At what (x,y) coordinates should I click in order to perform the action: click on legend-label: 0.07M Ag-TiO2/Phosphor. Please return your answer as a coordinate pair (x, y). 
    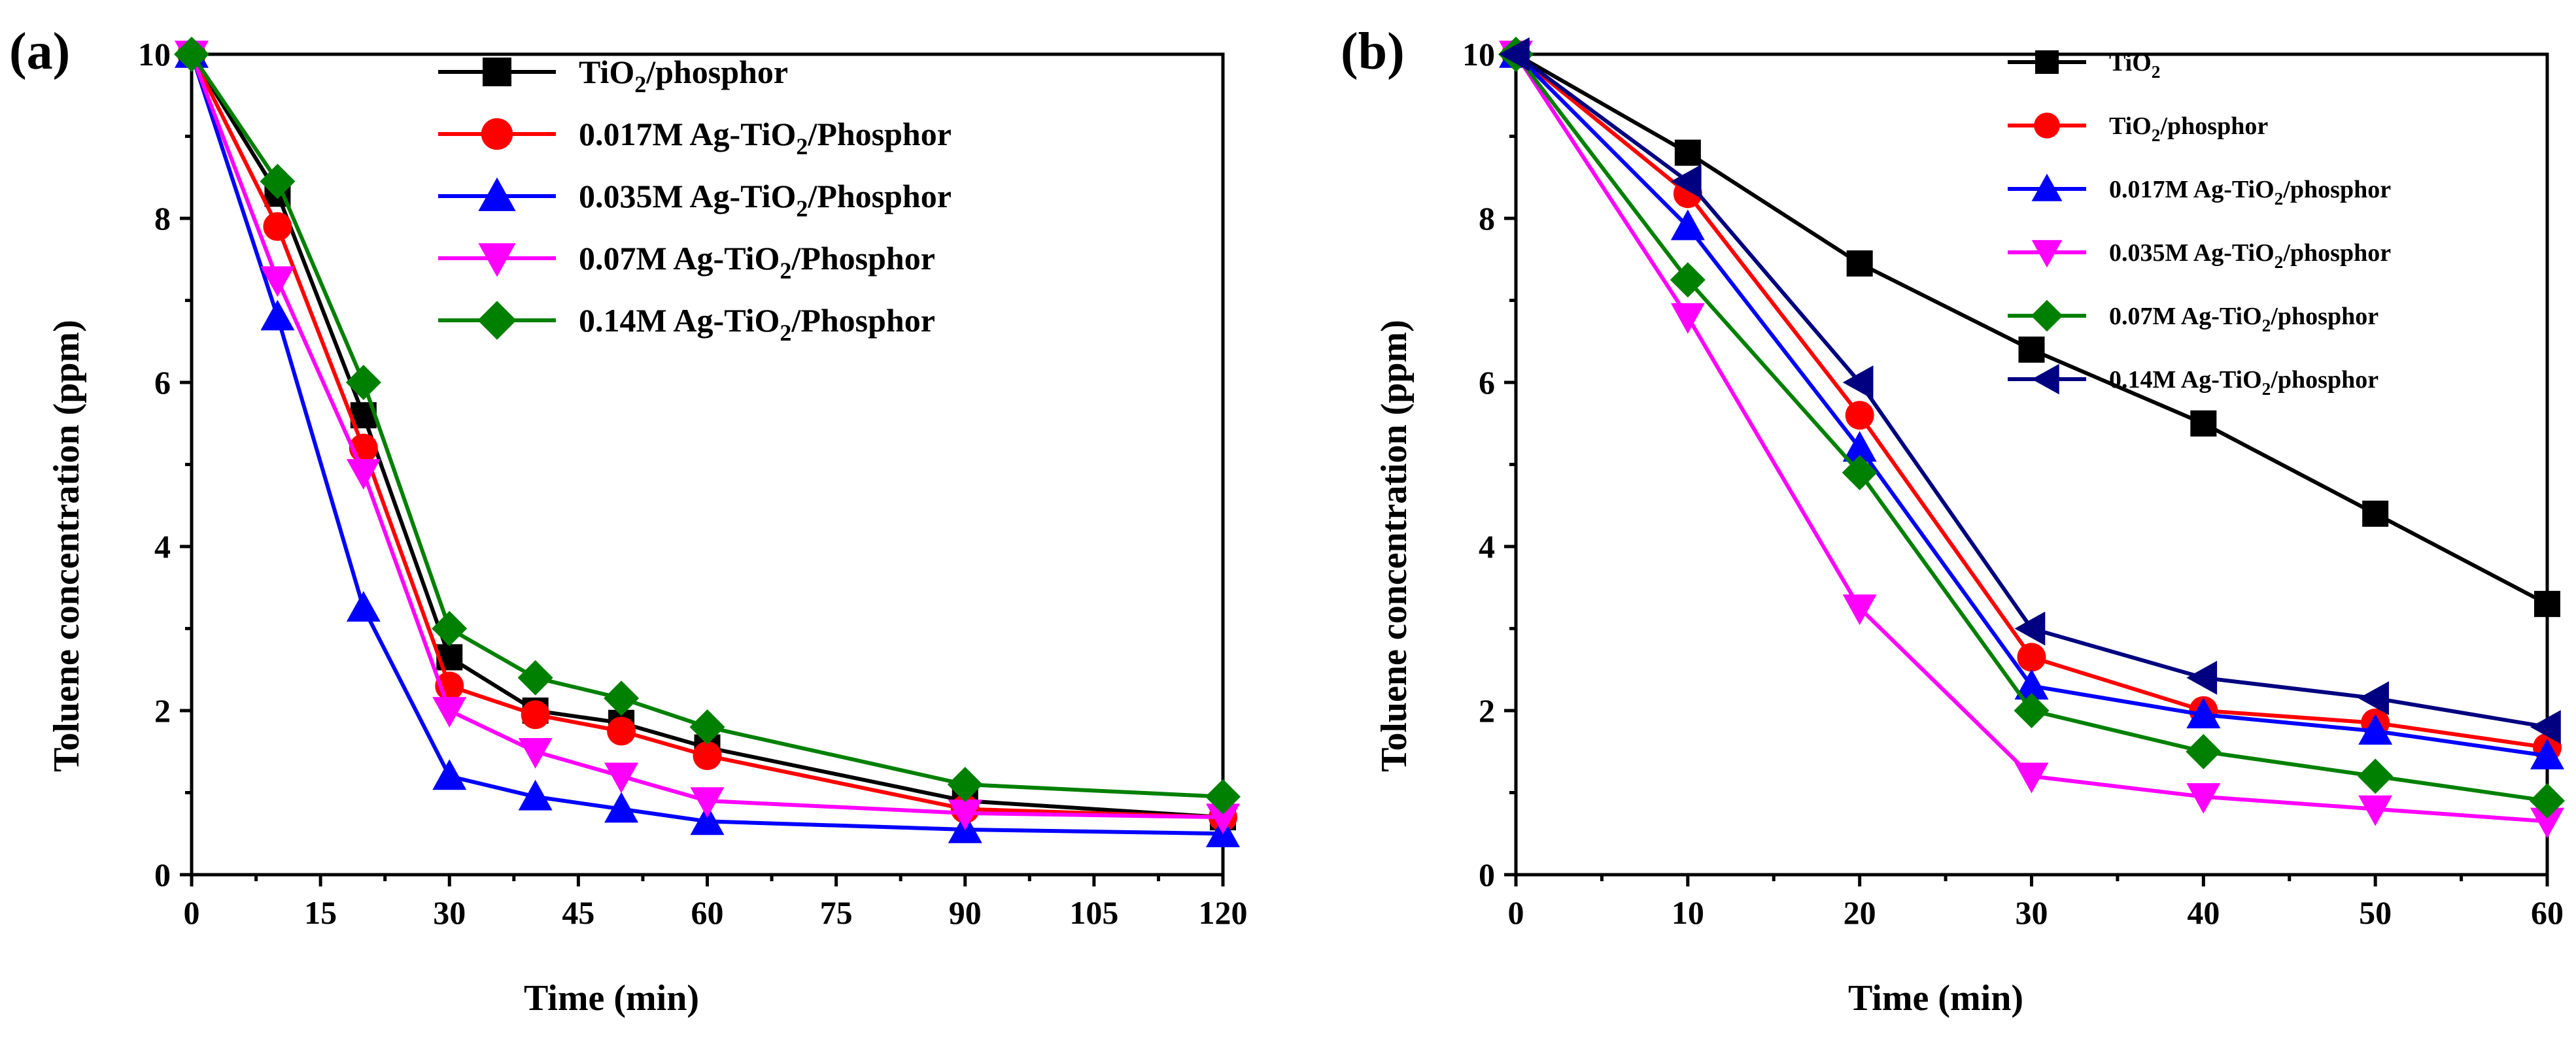
    Looking at the image, I should click on (757, 262).